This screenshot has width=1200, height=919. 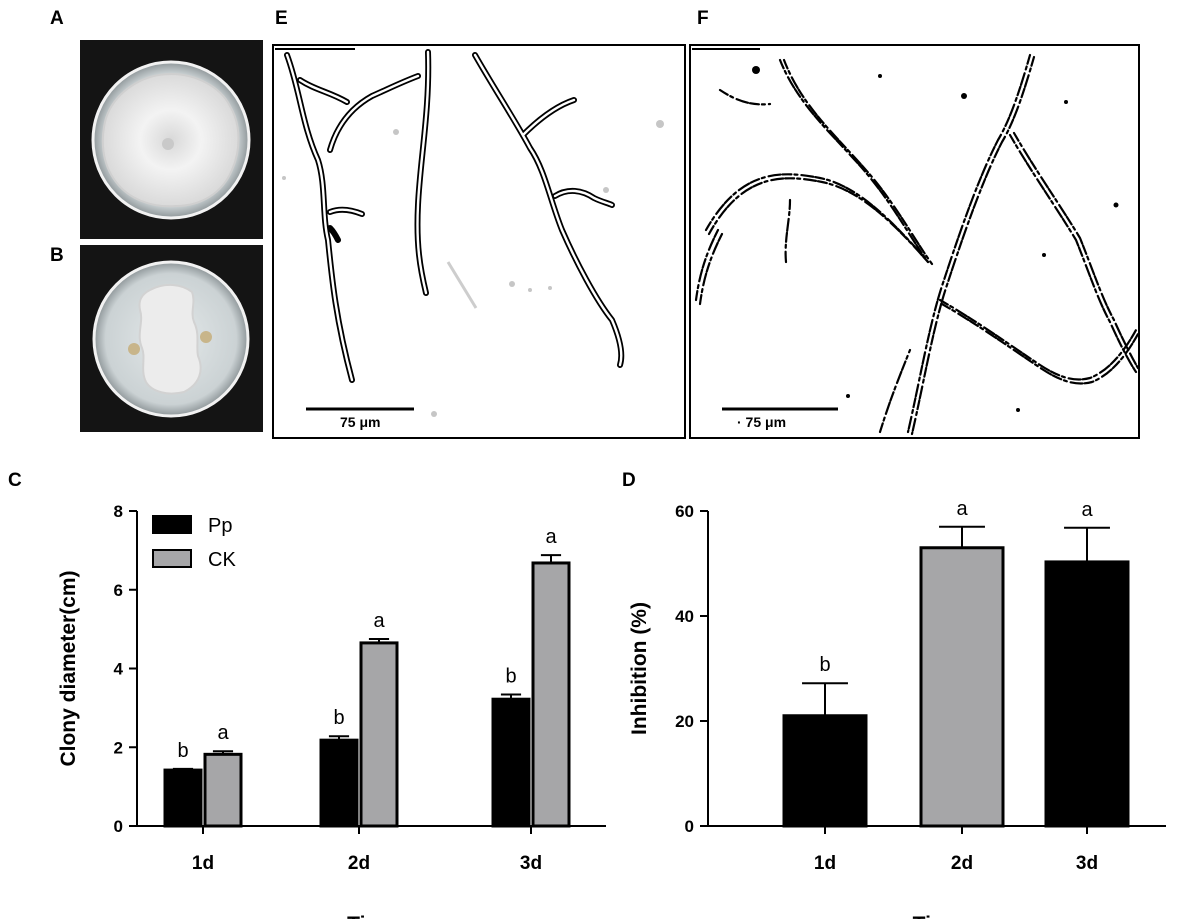 What do you see at coordinates (360, 422) in the screenshot?
I see `scale-bar-label-e: 75 μm` at bounding box center [360, 422].